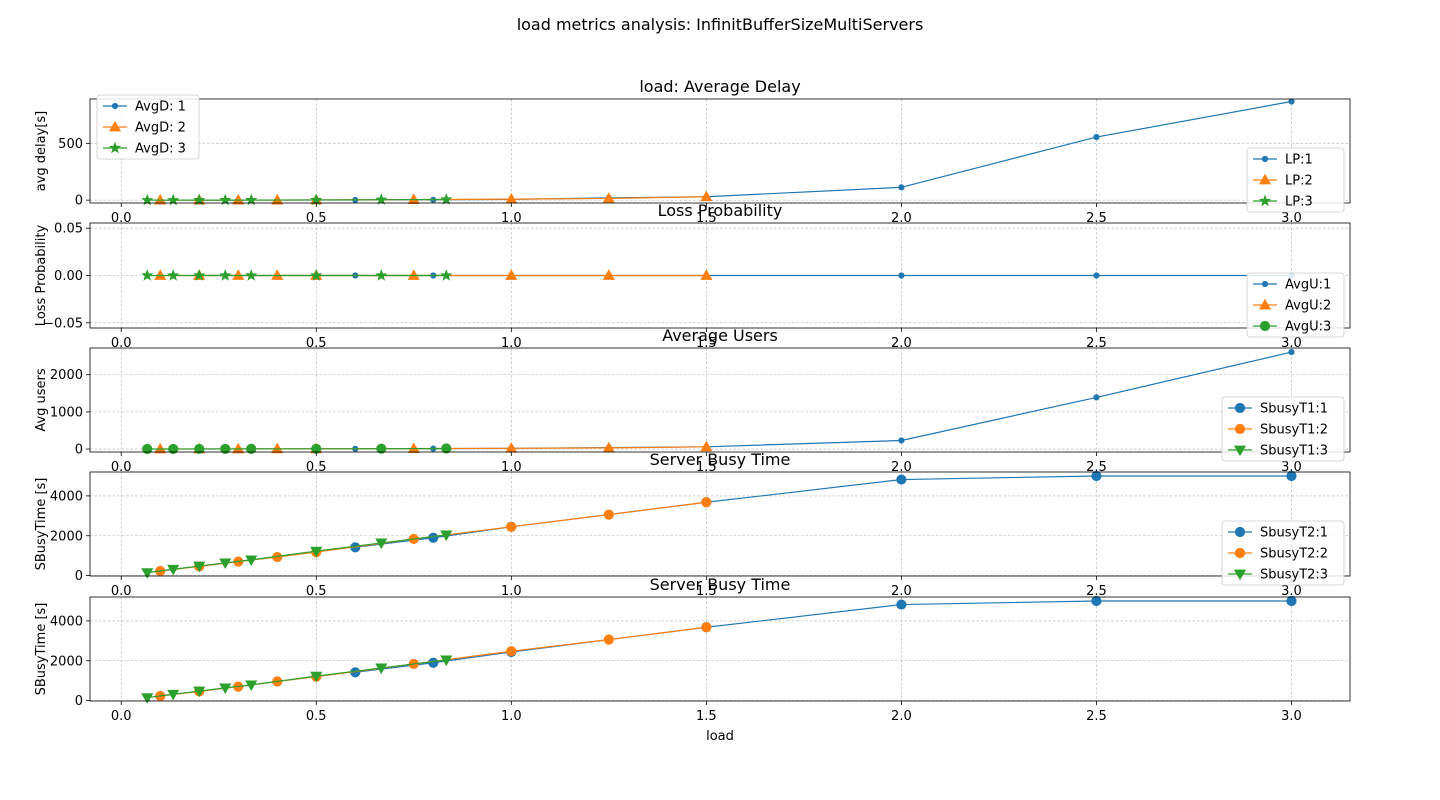 The image size is (1440, 800). What do you see at coordinates (1299, 202) in the screenshot?
I see `legend-label: LP:3` at bounding box center [1299, 202].